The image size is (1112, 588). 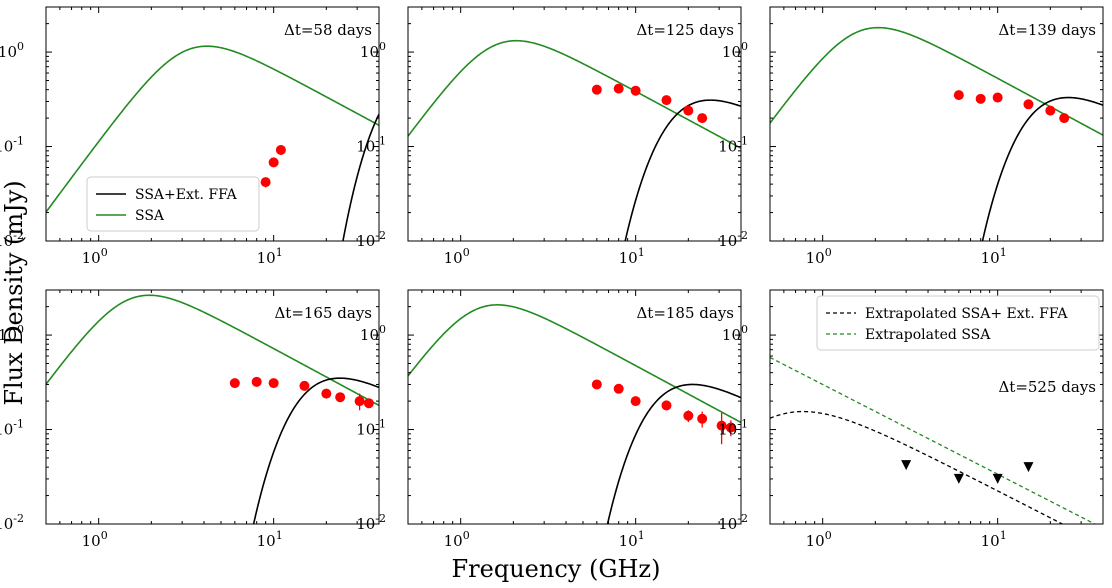 What do you see at coordinates (917, 467) in the screenshot?
I see `extrapolated-ssa-ffa-curve` at bounding box center [917, 467].